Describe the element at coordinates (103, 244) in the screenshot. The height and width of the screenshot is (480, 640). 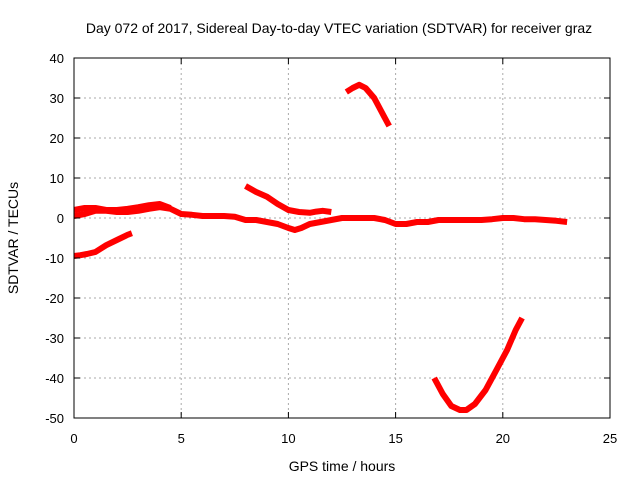
I see `series-early-arc` at that location.